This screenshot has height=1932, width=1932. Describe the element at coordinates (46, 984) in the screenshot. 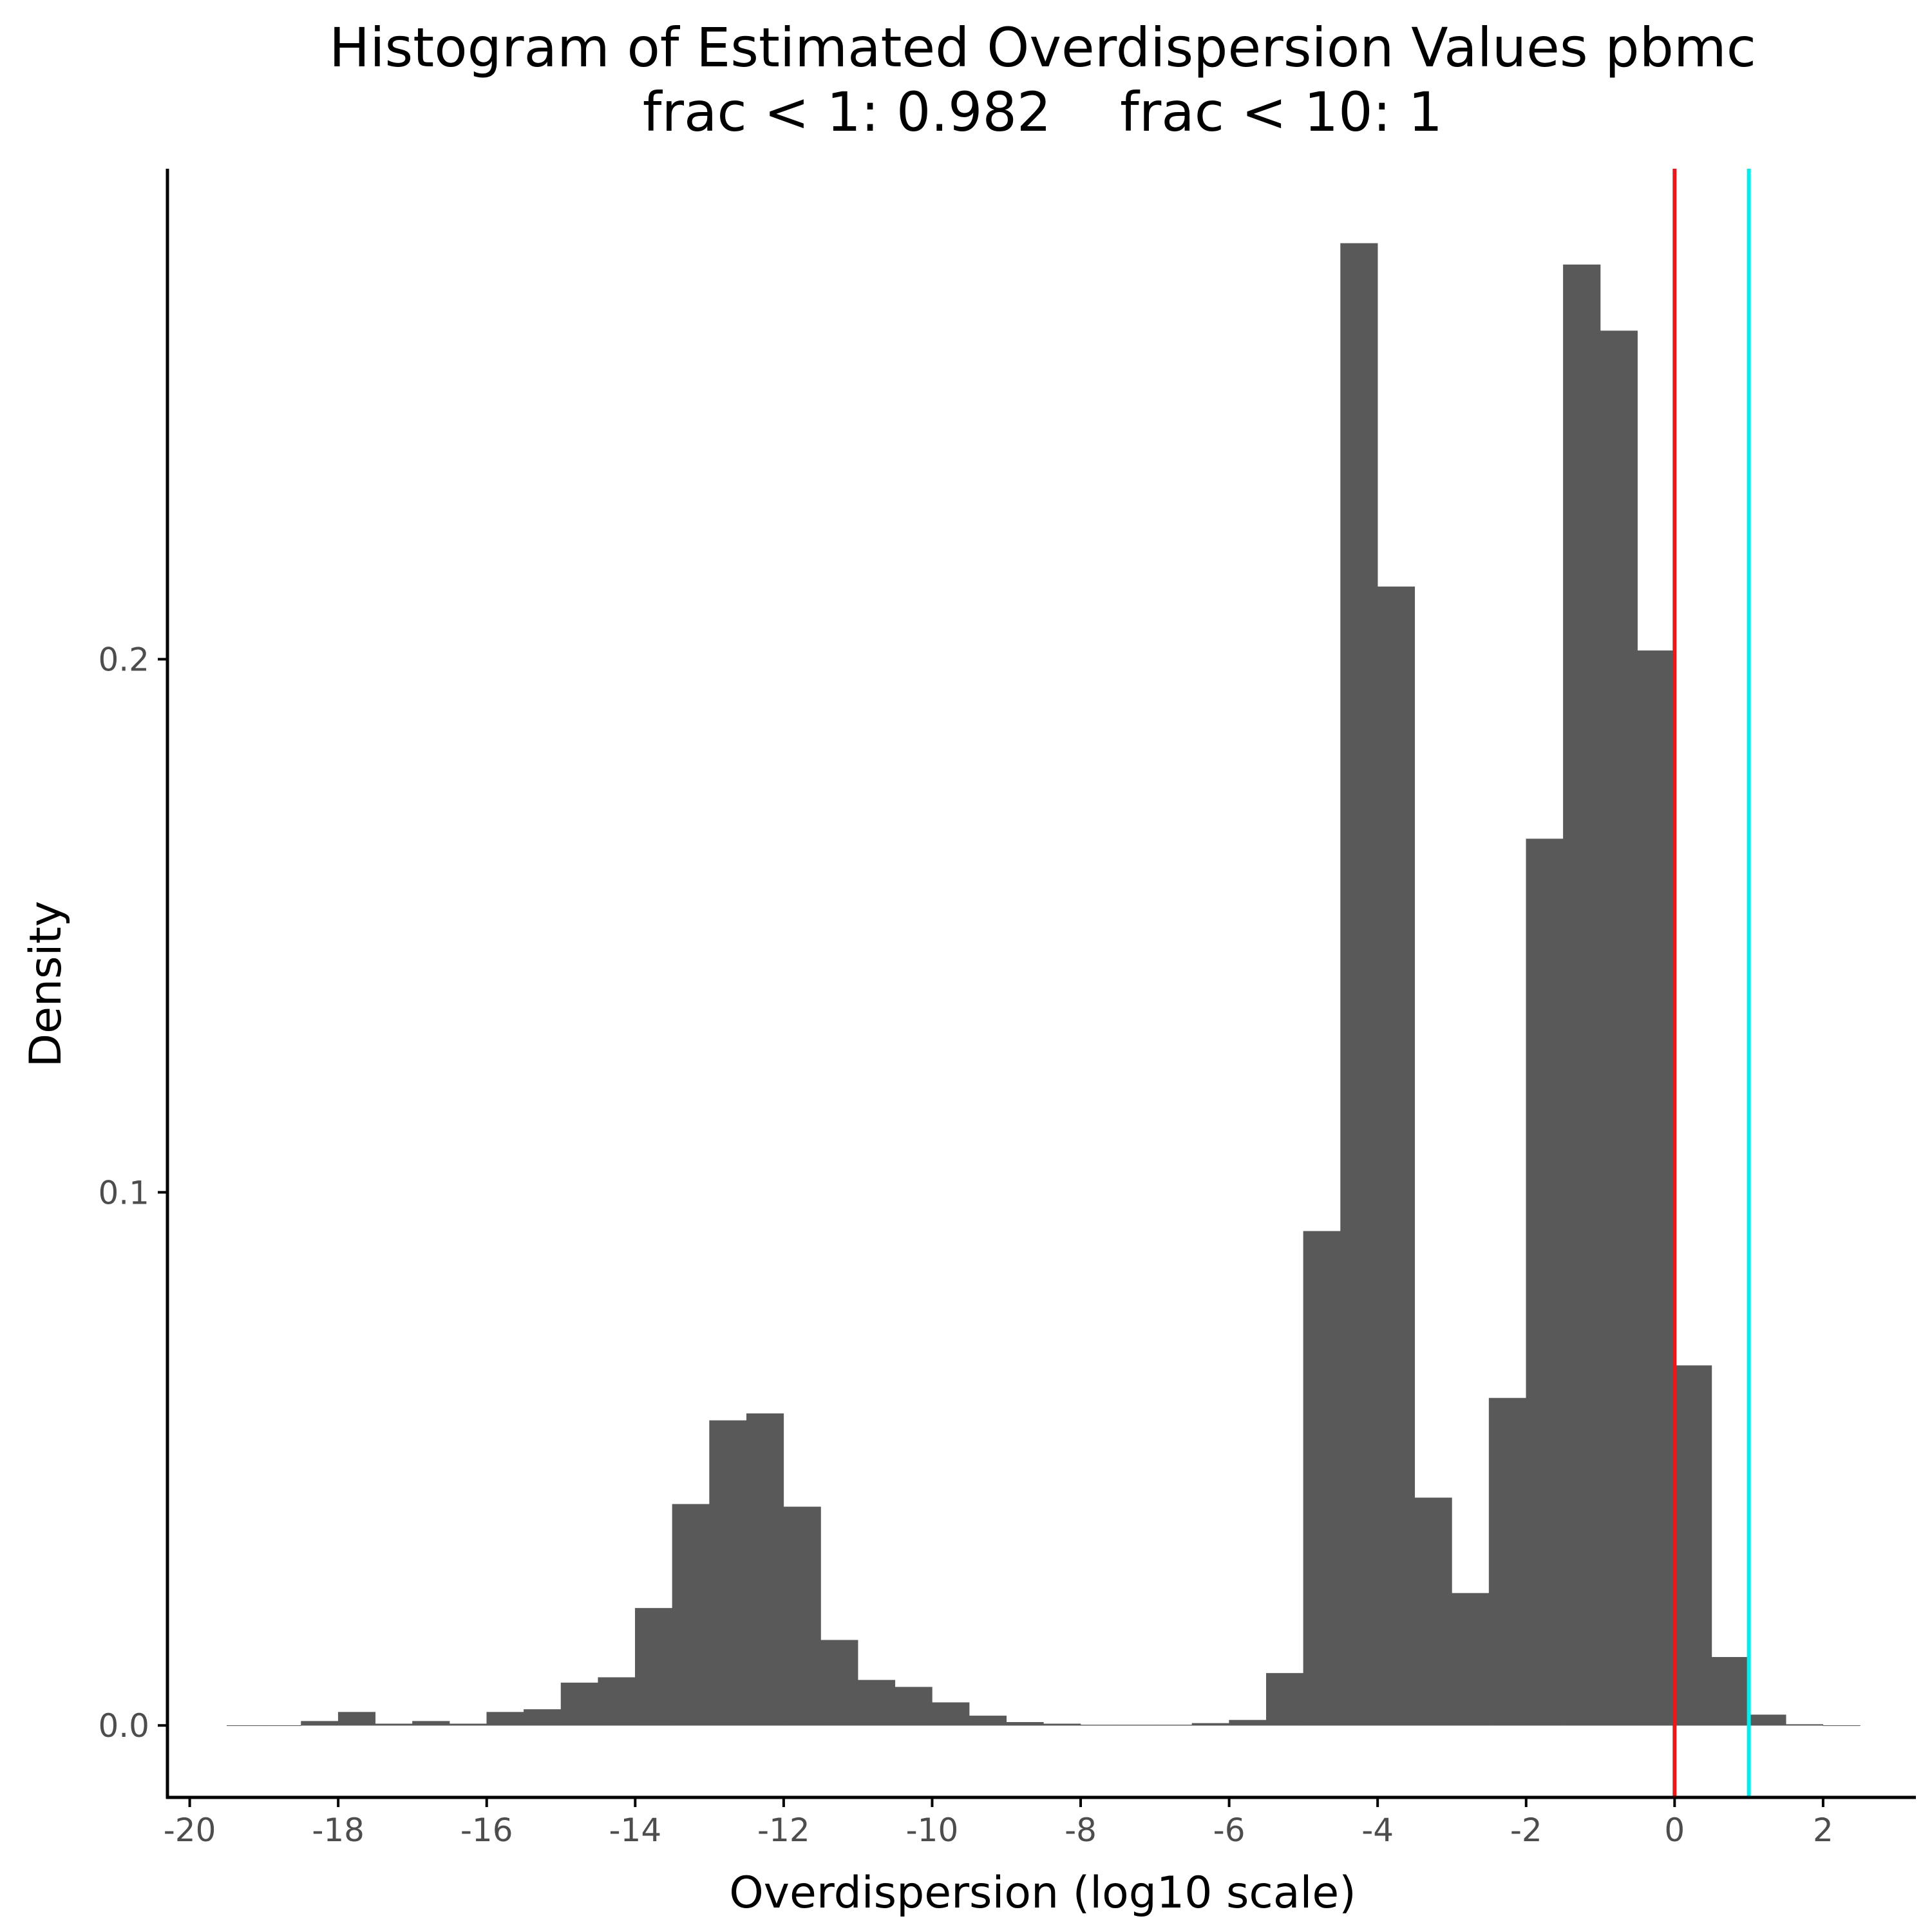

I see `y-axis-title: Density` at that location.